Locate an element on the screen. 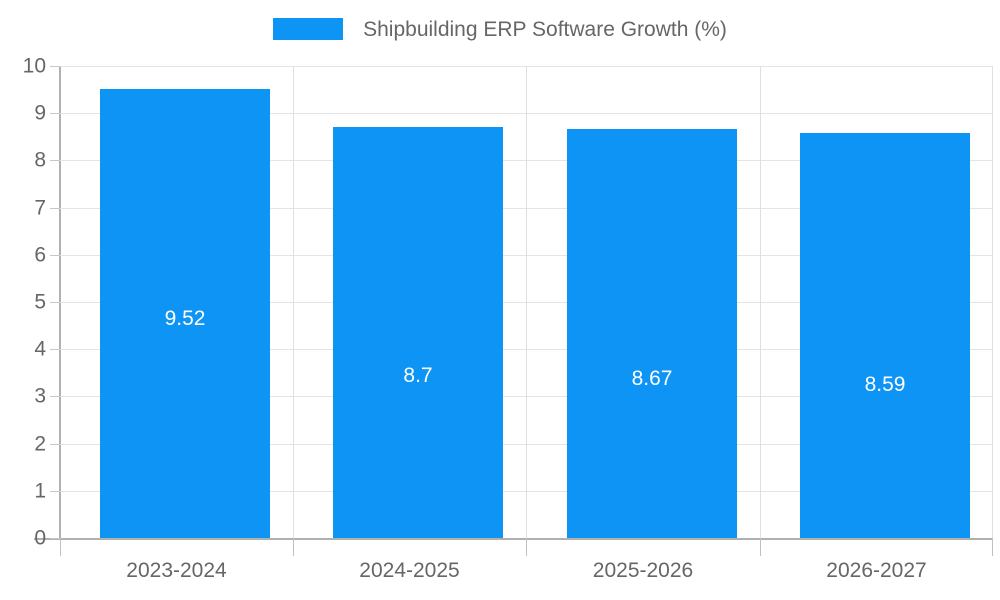  legend-item-shipbuilding-erp-software-growth: Shipbuilding ERP Software Growth (%) is located at coordinates (500, 29).